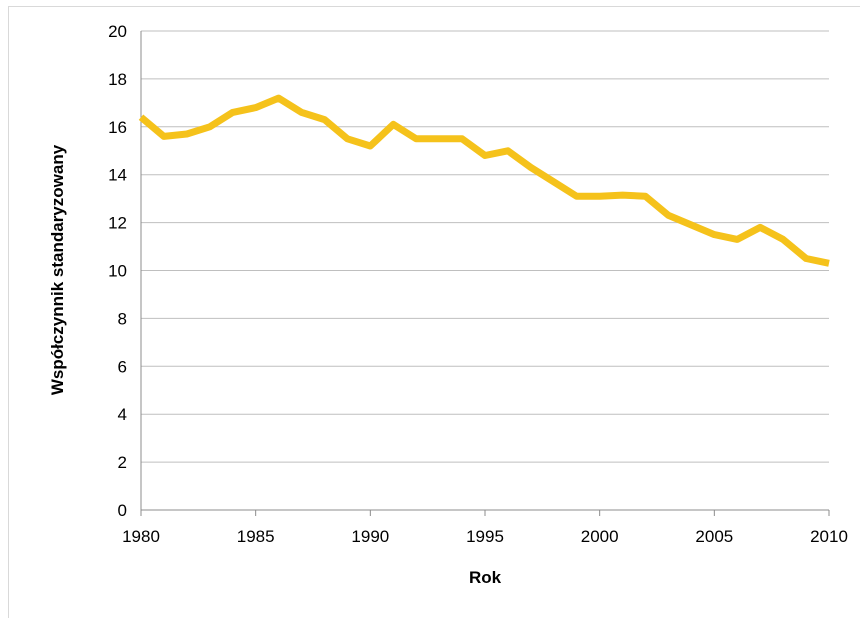 The height and width of the screenshot is (619, 861). I want to click on y-tick-label: 12, so click(117, 223).